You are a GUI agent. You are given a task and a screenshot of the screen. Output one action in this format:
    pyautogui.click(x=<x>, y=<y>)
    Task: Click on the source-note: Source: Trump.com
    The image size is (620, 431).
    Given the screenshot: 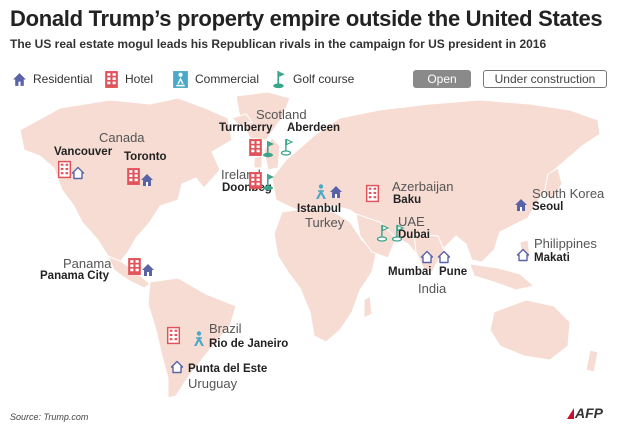 What is the action you would take?
    pyautogui.click(x=49, y=417)
    